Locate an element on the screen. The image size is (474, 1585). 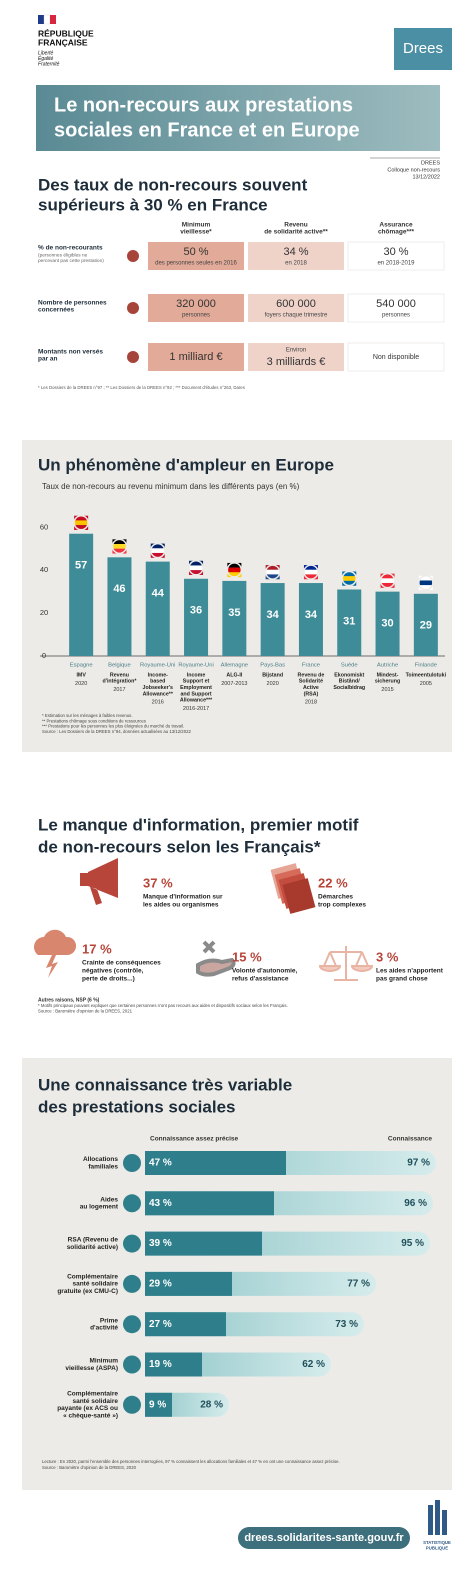
cell-value: Non disponible is located at coordinates (396, 357).